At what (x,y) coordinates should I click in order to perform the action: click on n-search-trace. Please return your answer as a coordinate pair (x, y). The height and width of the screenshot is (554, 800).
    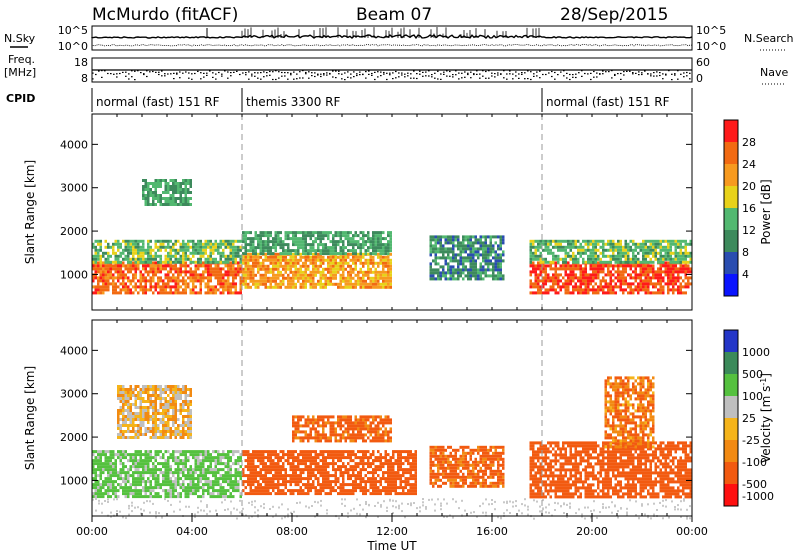
    Looking at the image, I should click on (392, 45).